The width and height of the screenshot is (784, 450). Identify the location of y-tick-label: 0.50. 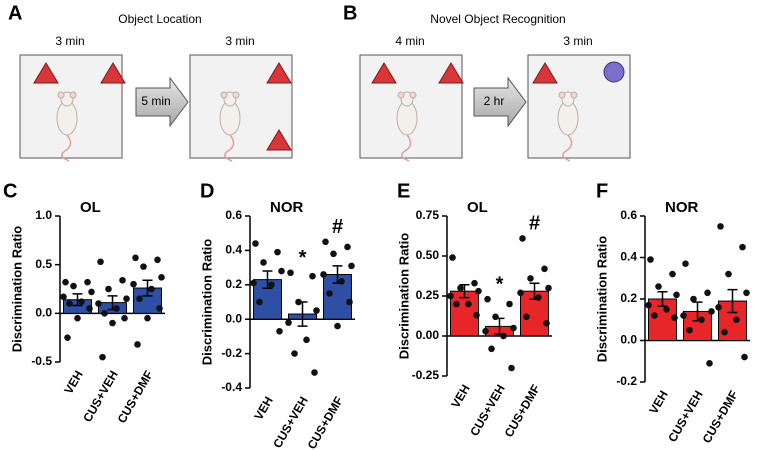
(428, 255).